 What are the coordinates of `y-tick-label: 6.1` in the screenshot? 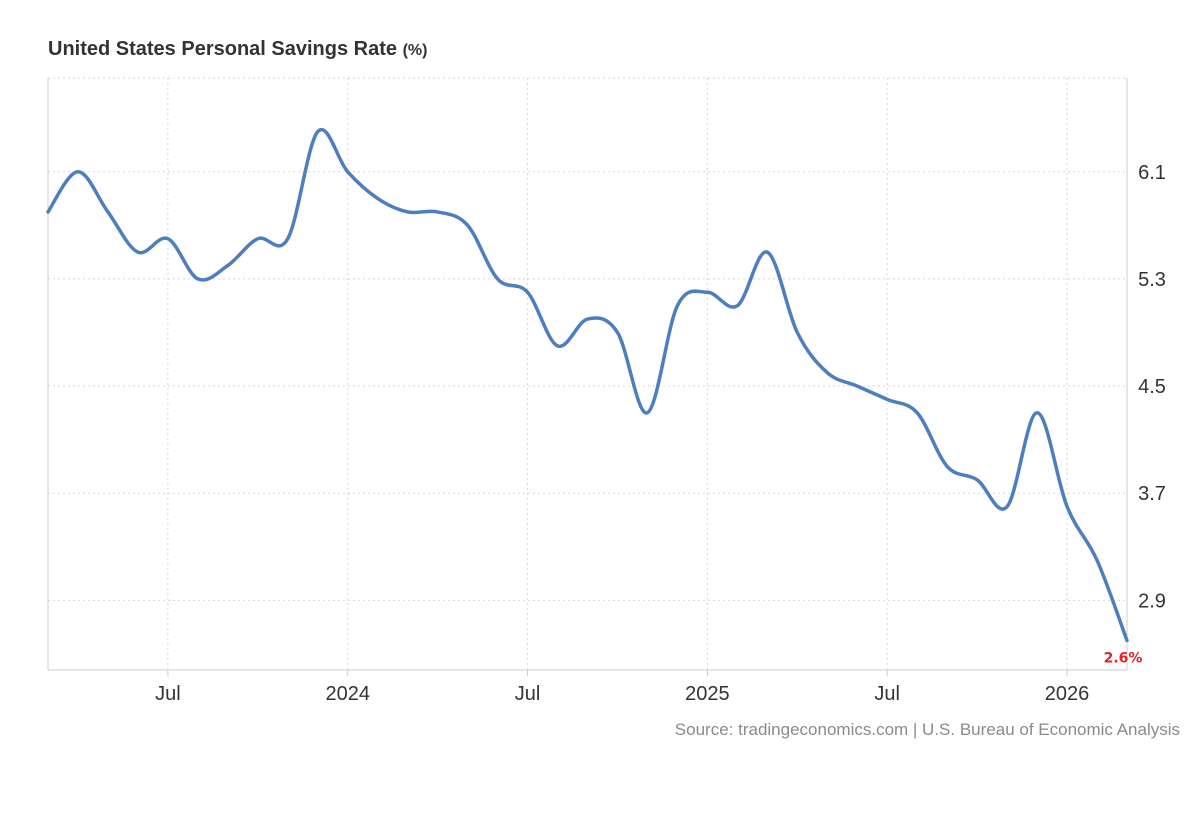 It's located at (1152, 173).